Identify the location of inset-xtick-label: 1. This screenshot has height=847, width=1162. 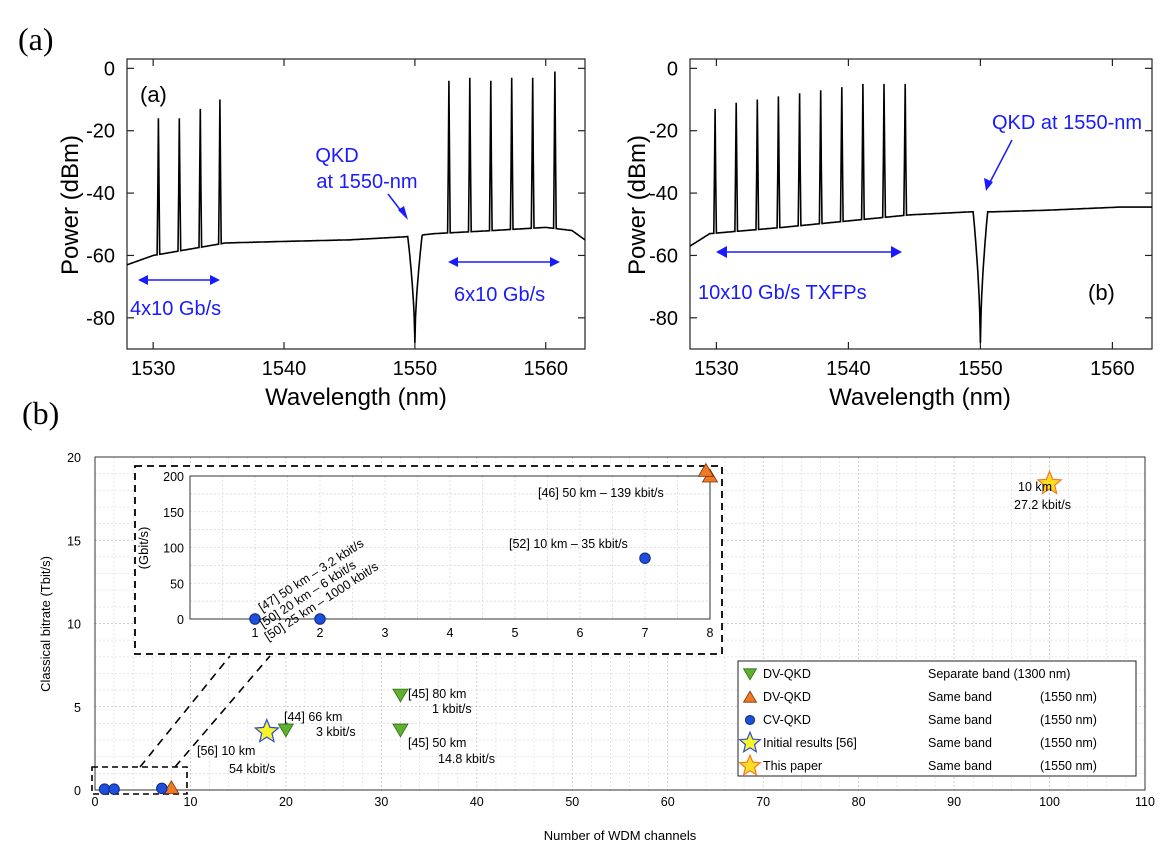
(255, 633).